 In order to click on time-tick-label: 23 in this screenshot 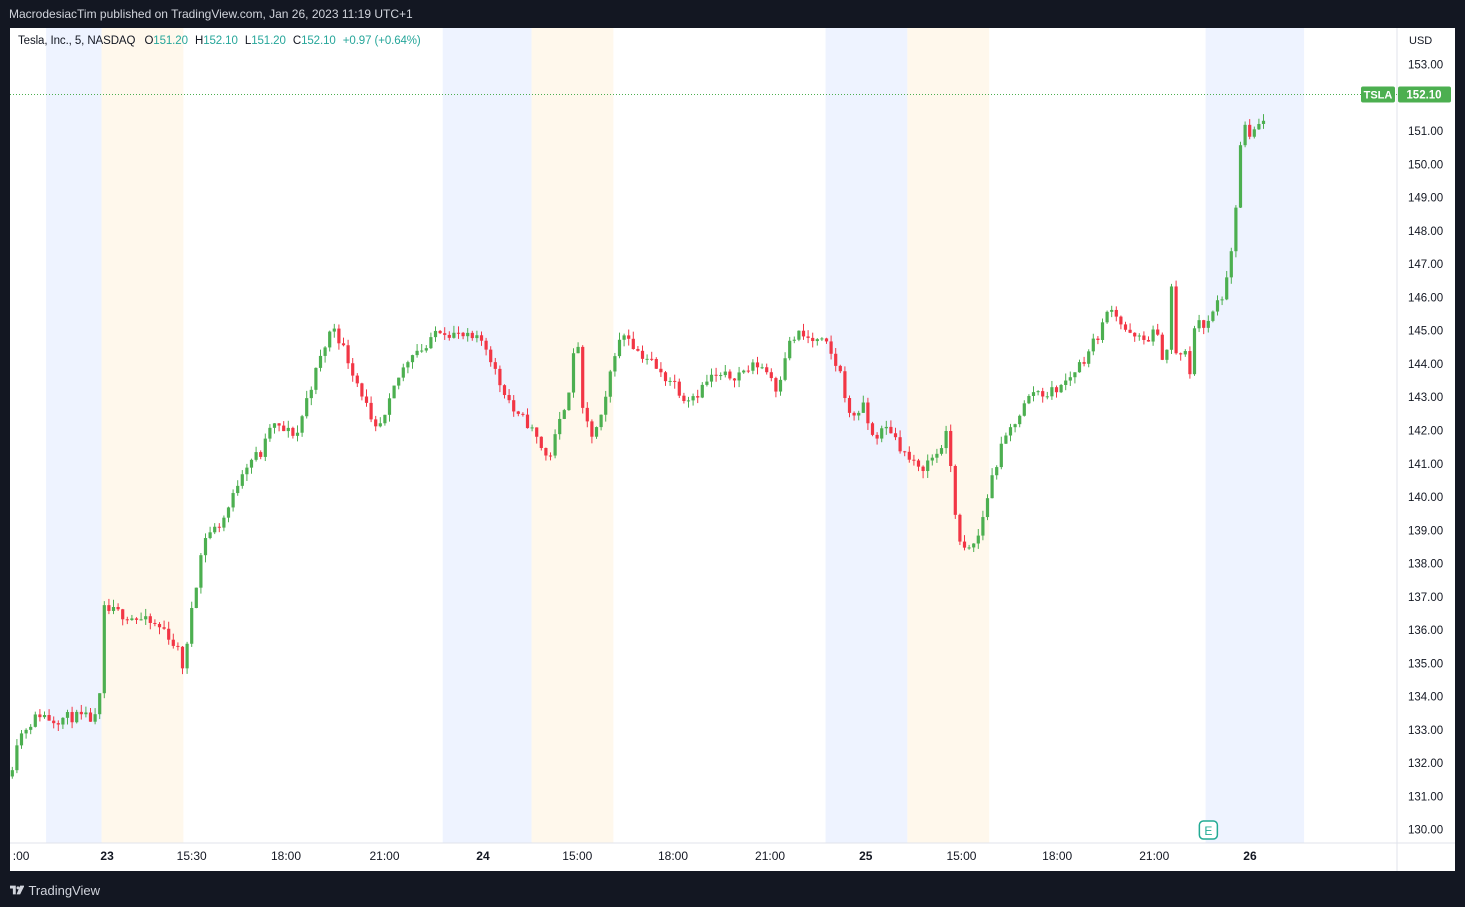, I will do `click(107, 856)`.